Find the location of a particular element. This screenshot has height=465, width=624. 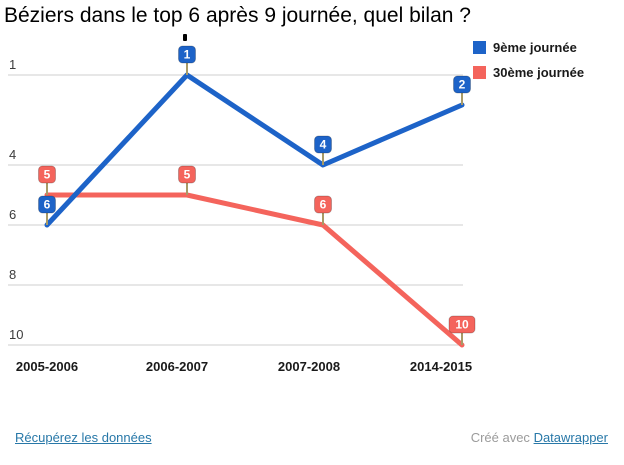

value-badge-label: 2 is located at coordinates (462, 85).